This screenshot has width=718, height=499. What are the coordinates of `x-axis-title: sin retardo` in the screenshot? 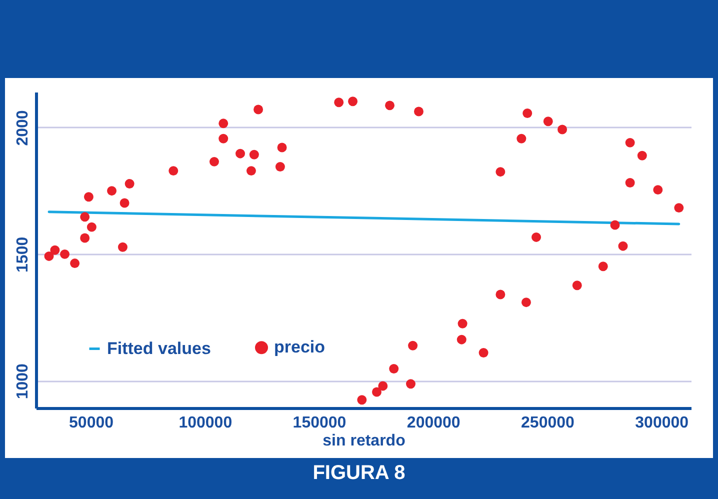 It's located at (364, 441).